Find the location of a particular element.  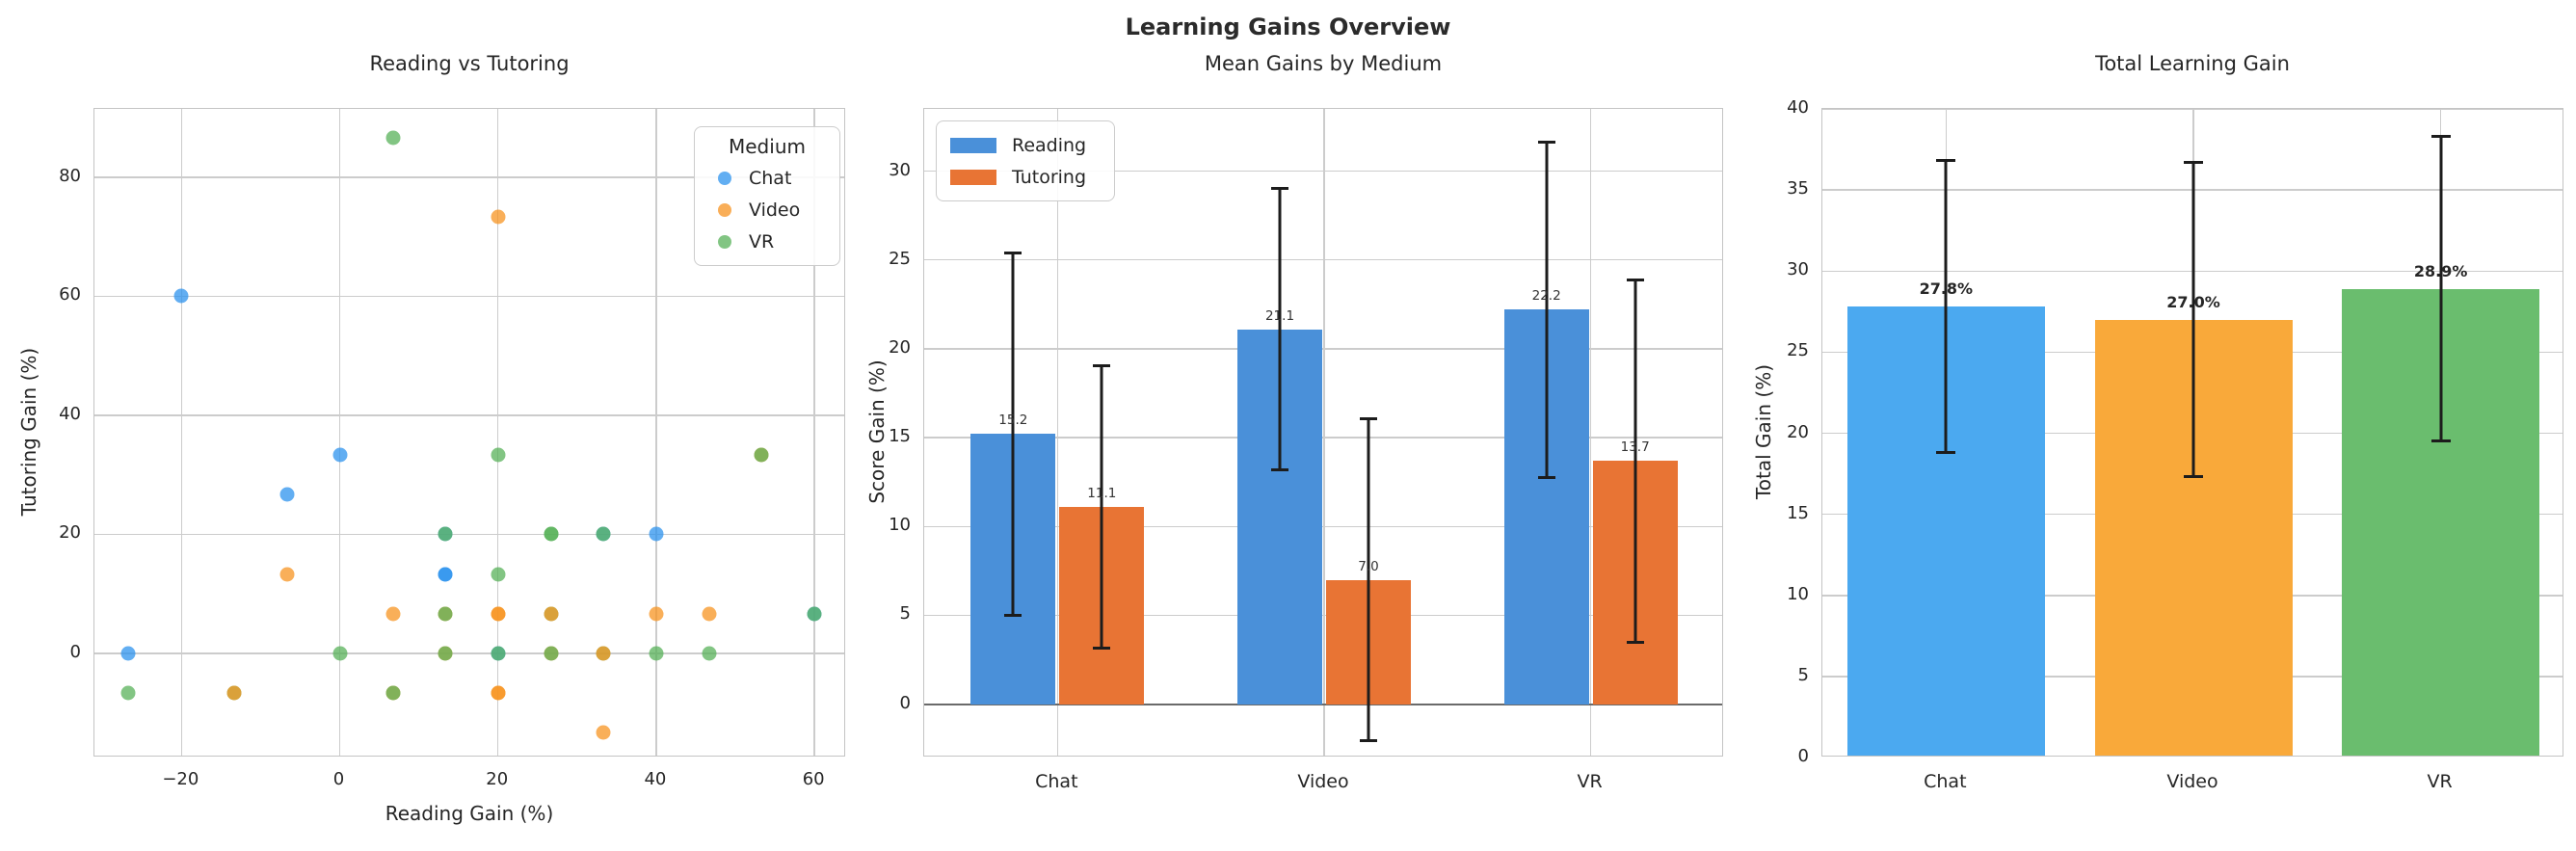

x-axis-label: Reading Gain (%) is located at coordinates (470, 814).